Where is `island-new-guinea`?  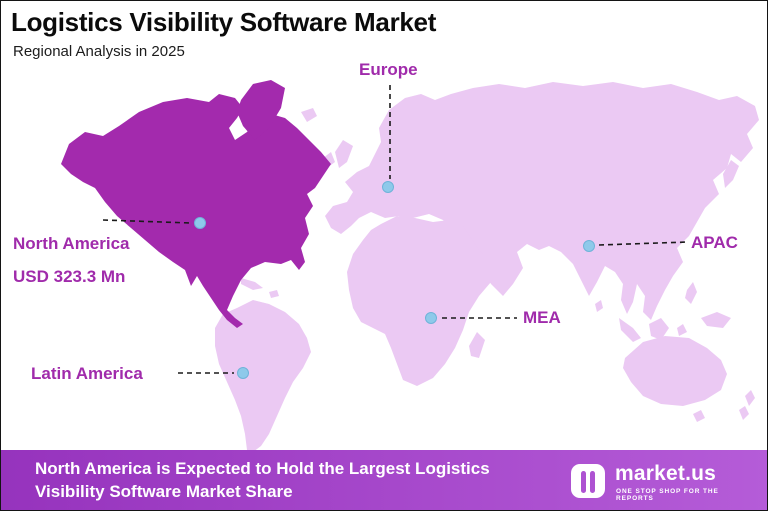
island-new-guinea is located at coordinates (716, 320).